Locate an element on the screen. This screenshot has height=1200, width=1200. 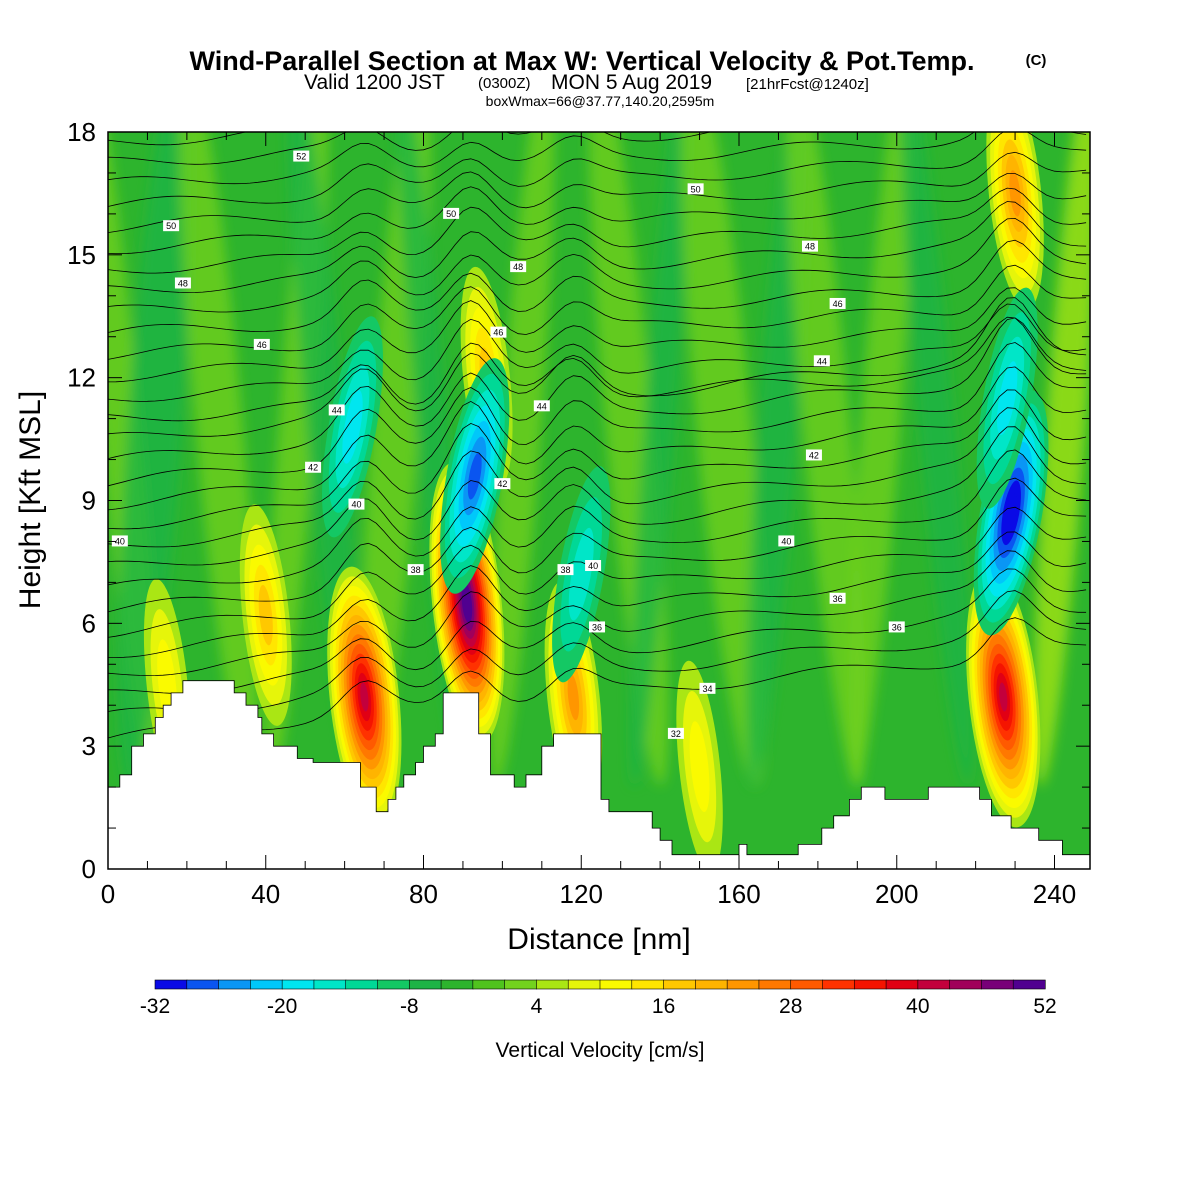
colorbar-tick-label: 52 is located at coordinates (1044, 1006).